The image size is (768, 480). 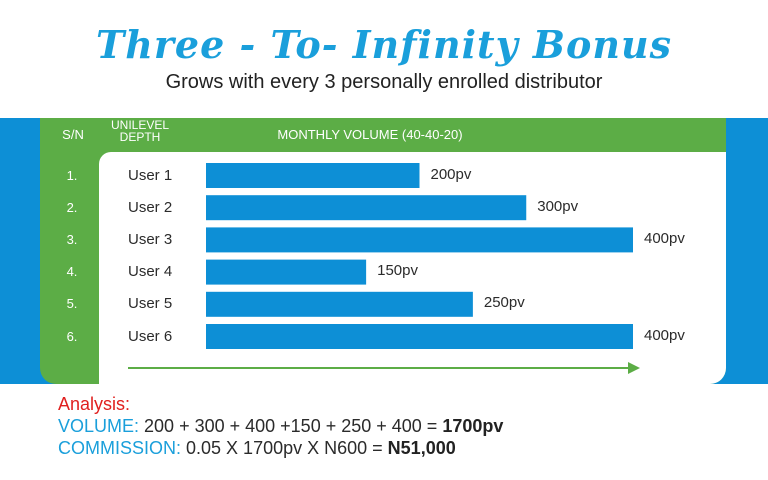 What do you see at coordinates (370, 134) in the screenshot?
I see `header-monthly-volume: MONTHLY VOLUME (40-40-20)` at bounding box center [370, 134].